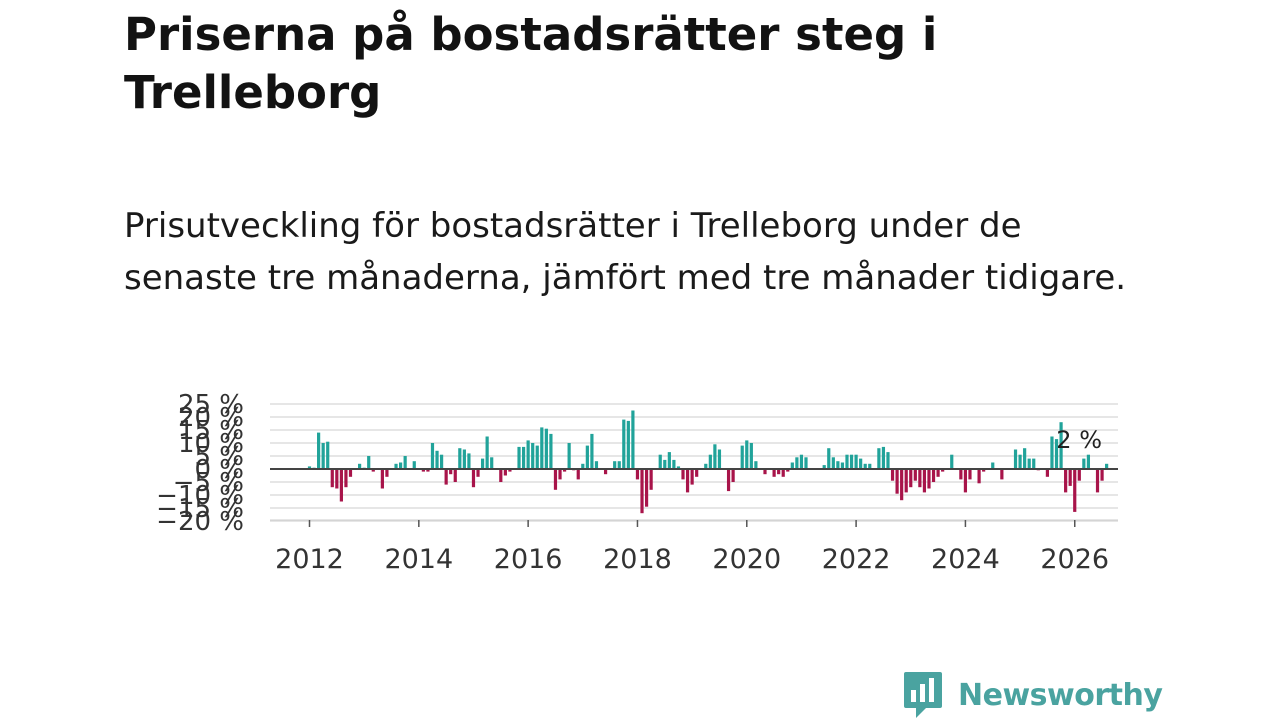 The height and width of the screenshot is (720, 1280). What do you see at coordinates (211, 431) in the screenshot?
I see `y-tick-label: 15 %` at bounding box center [211, 431].